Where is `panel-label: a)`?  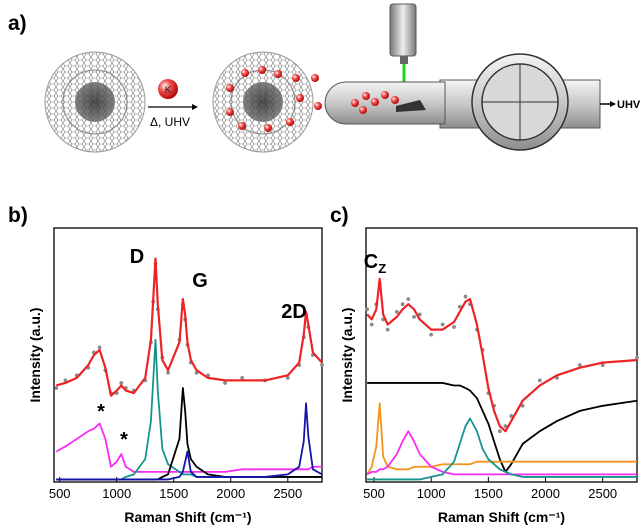
panel-label: a) is located at coordinates (17, 23).